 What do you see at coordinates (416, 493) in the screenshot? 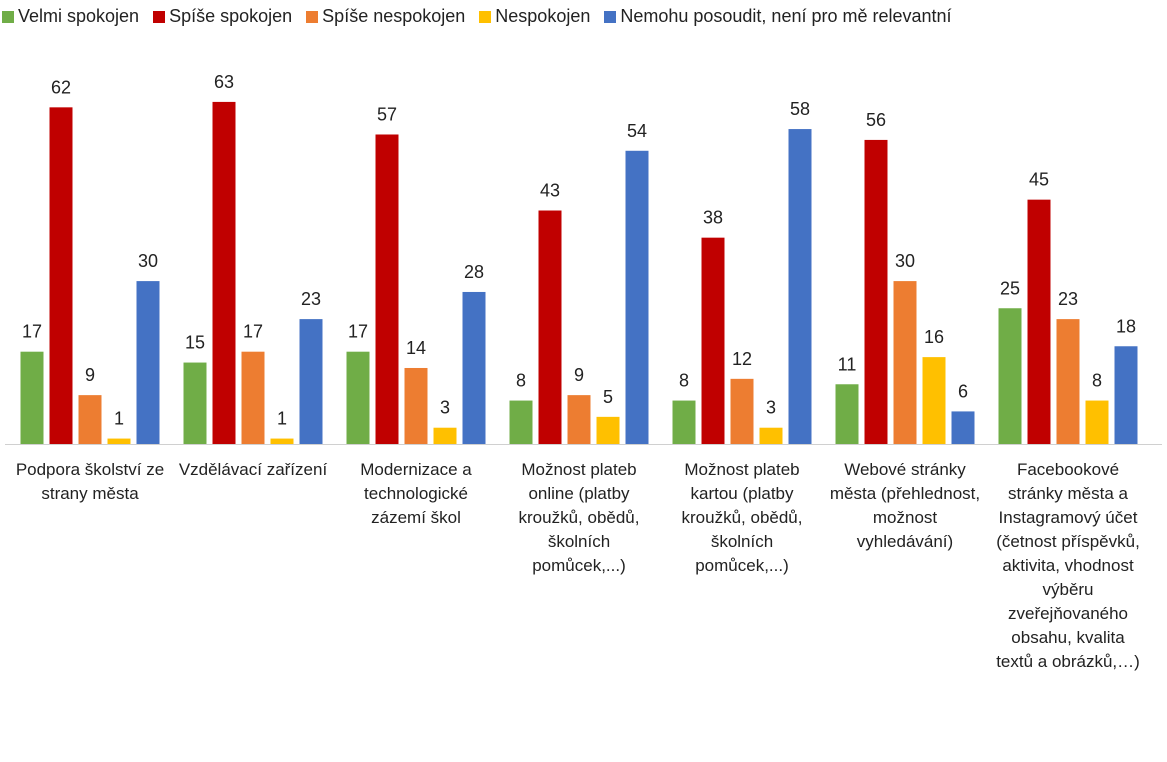
I see `x-tick-label: Modernizace a technologické zázemí škol` at bounding box center [416, 493].